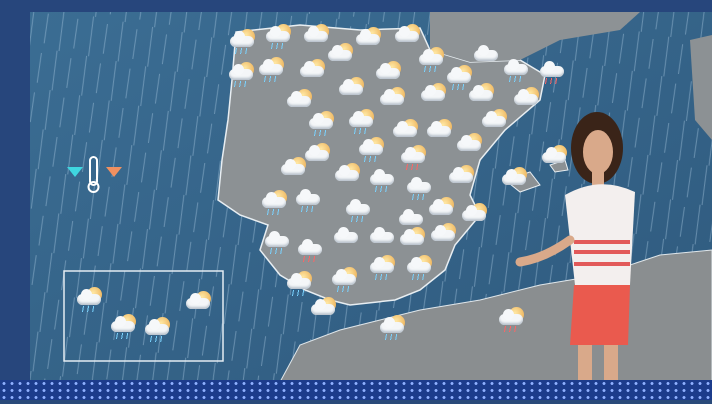  What do you see at coordinates (75, 172) in the screenshot?
I see `min-temp-triangle-icon` at bounding box center [75, 172].